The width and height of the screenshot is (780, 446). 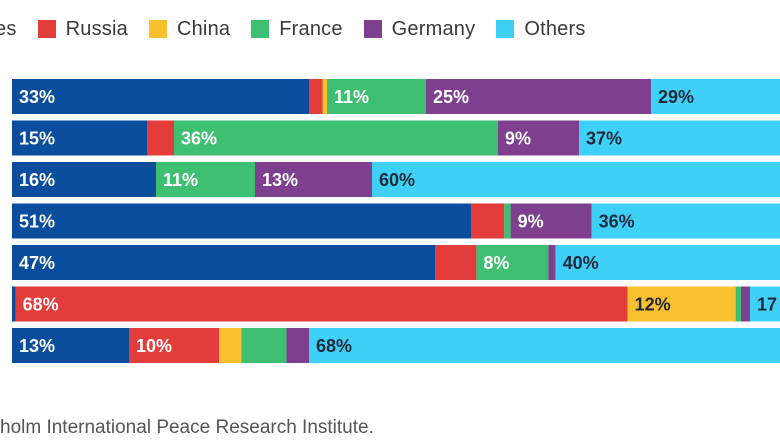 I want to click on legend-label: China, so click(x=203, y=28).